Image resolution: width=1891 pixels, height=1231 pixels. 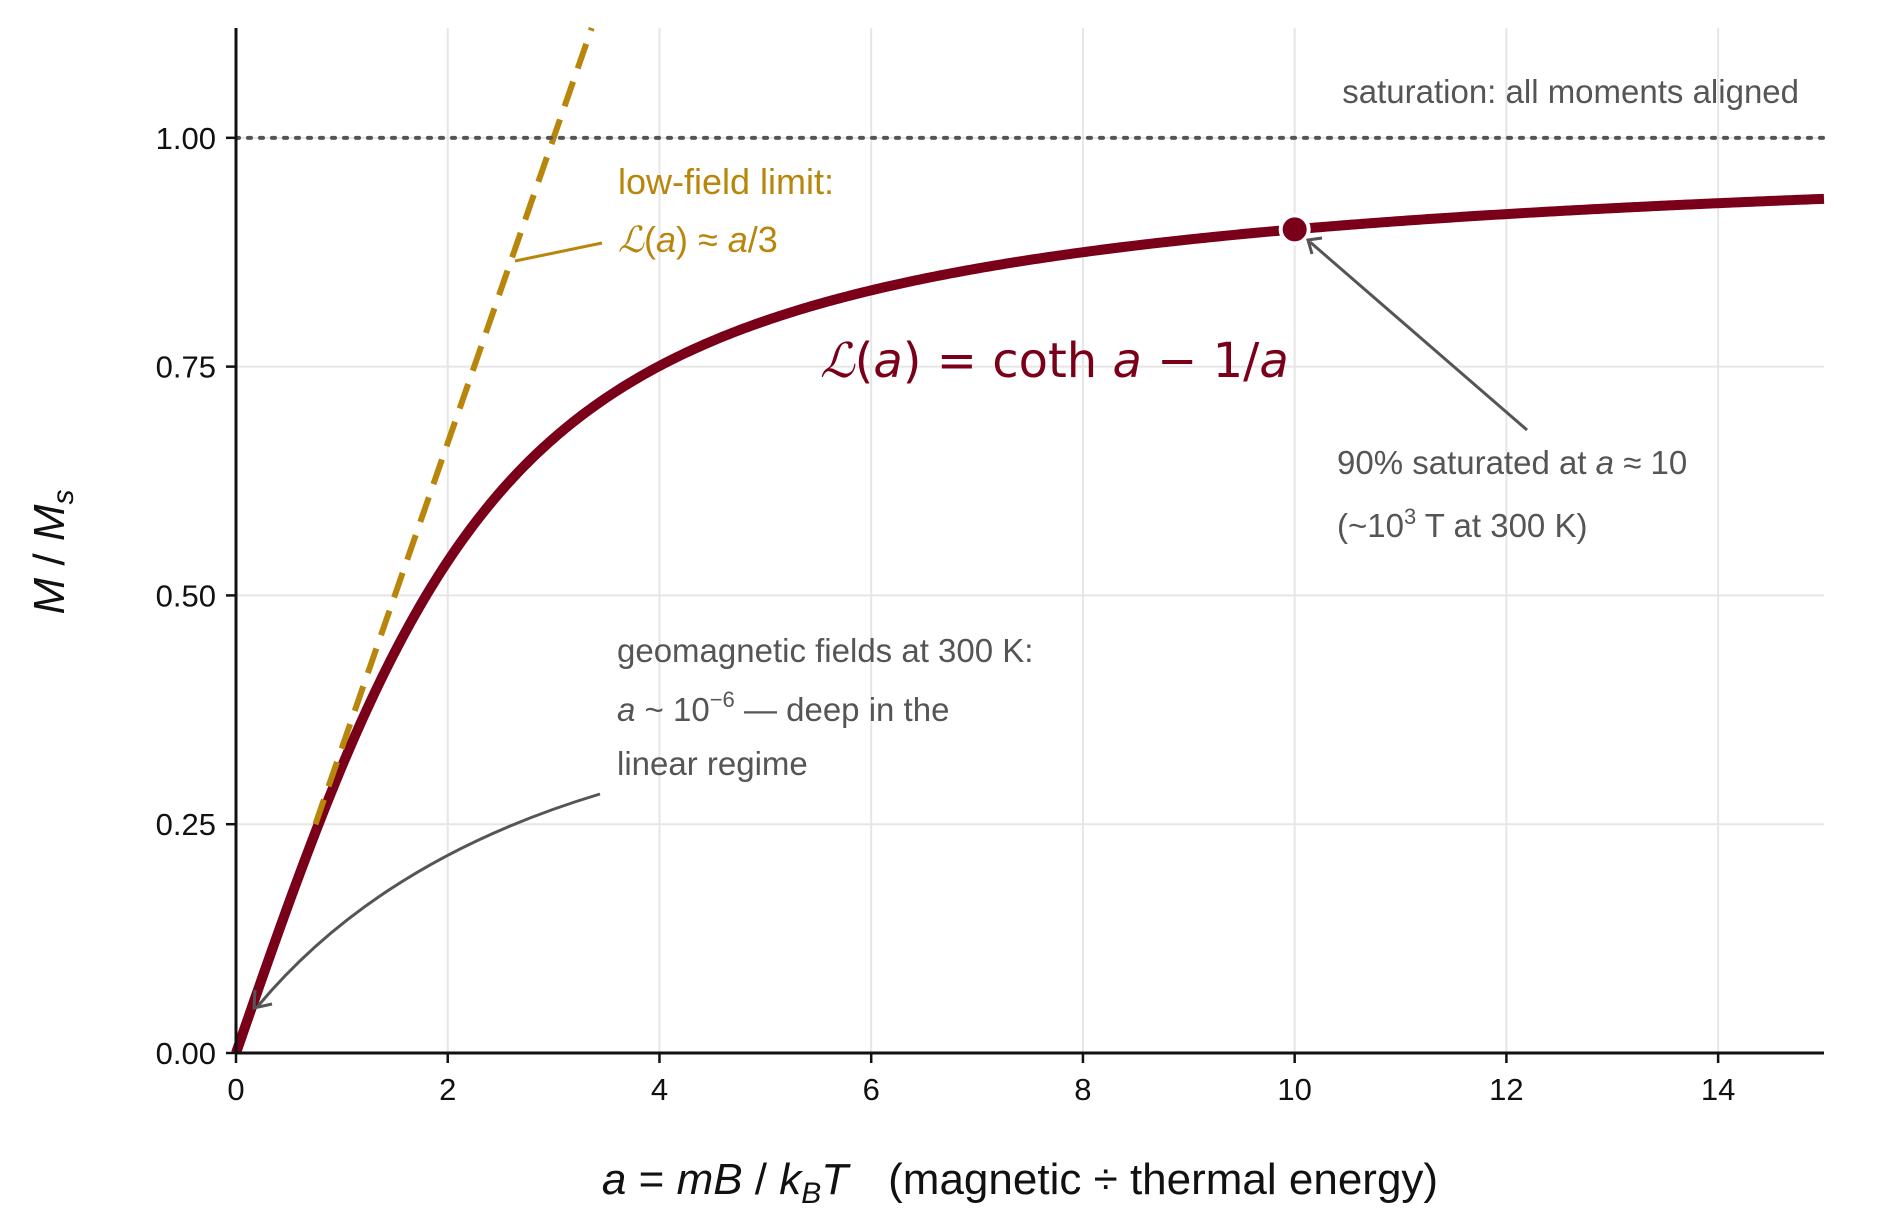 I want to click on y-tick-label: 0.75, so click(x=186, y=367).